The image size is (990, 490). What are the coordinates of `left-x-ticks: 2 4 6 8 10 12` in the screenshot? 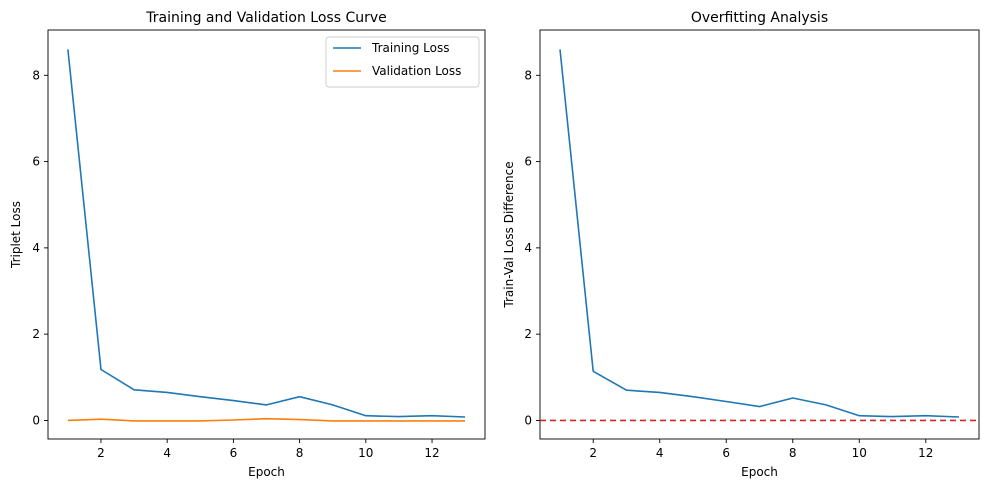 It's located at (268, 449).